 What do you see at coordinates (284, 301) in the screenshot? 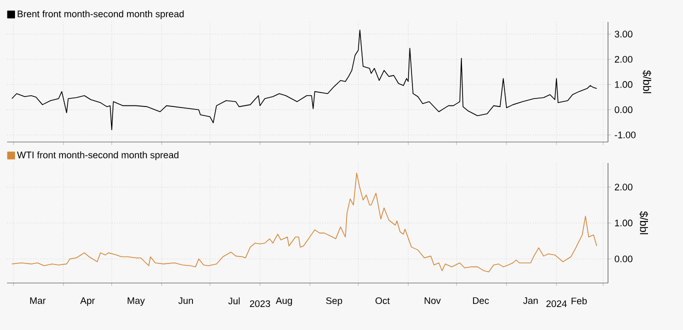
I see `x-tick-label: Aug` at bounding box center [284, 301].